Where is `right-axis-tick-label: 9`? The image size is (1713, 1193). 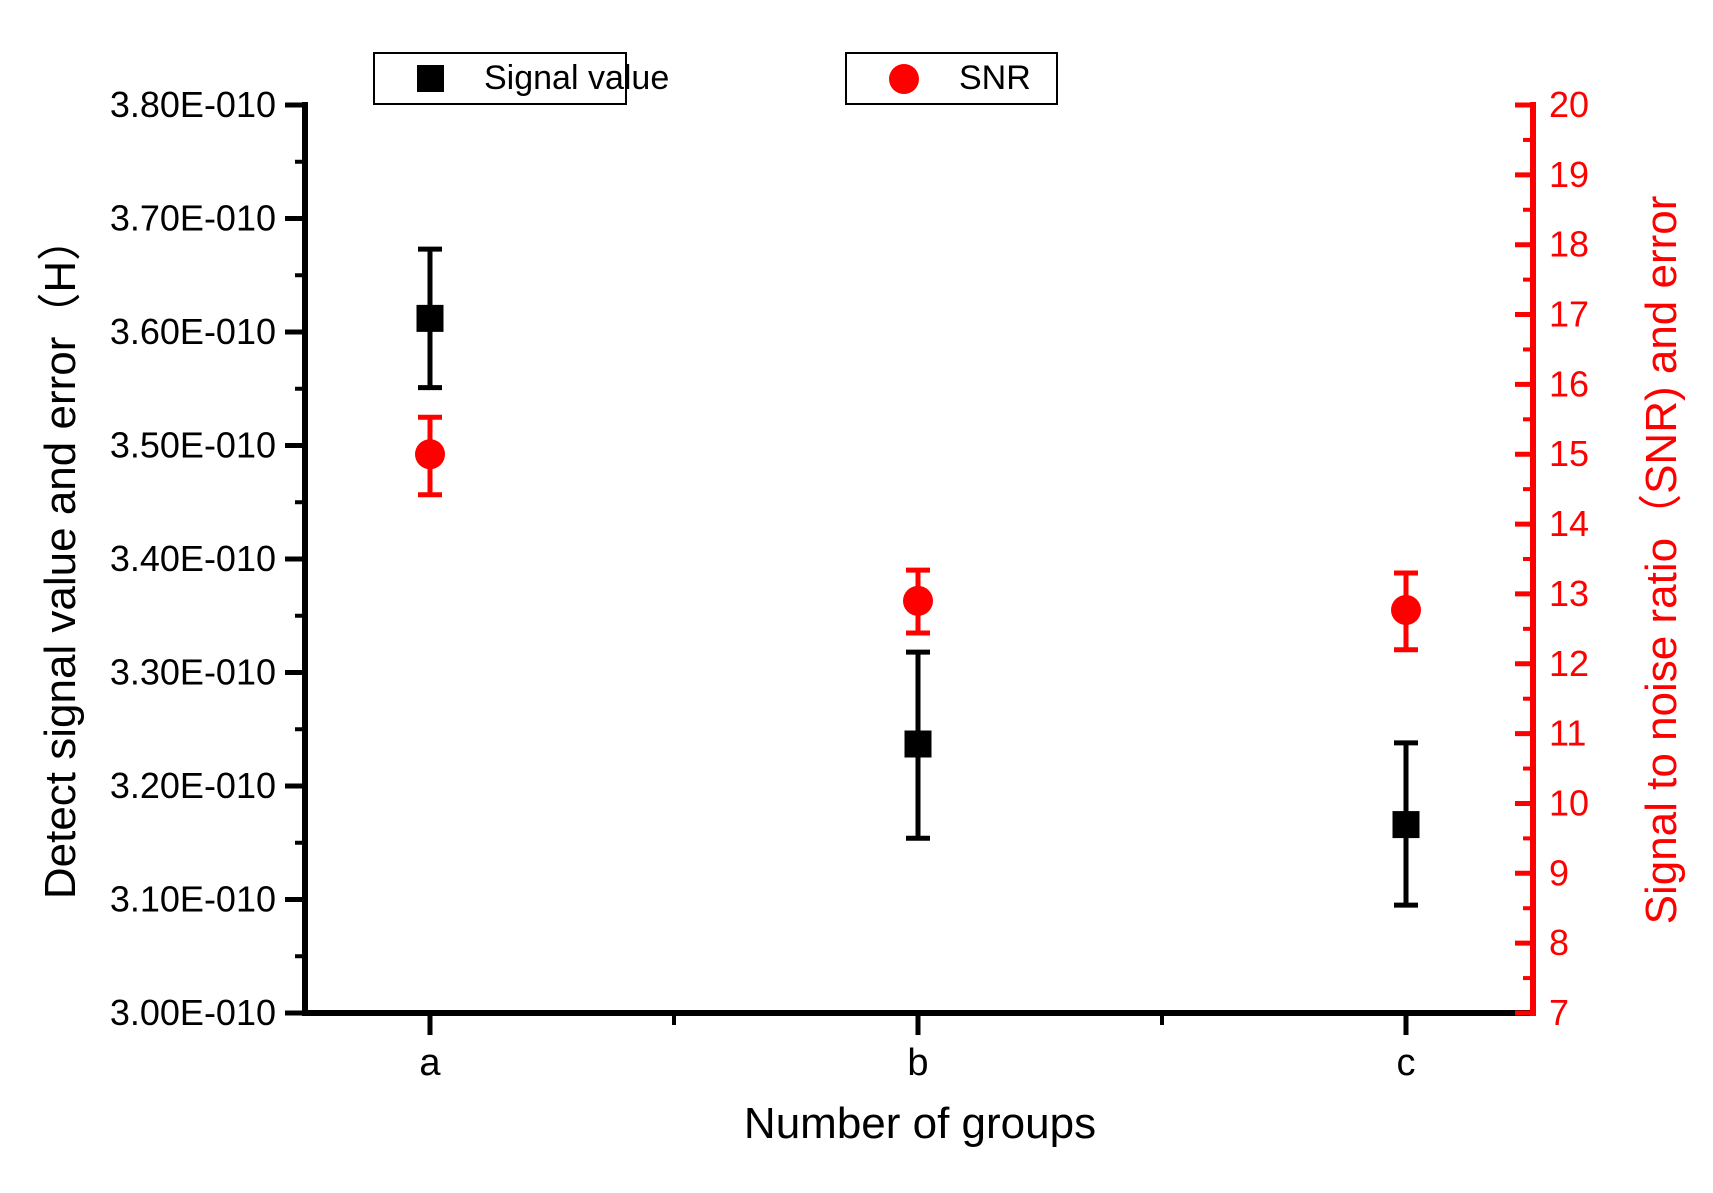
right-axis-tick-label: 9 is located at coordinates (1559, 872).